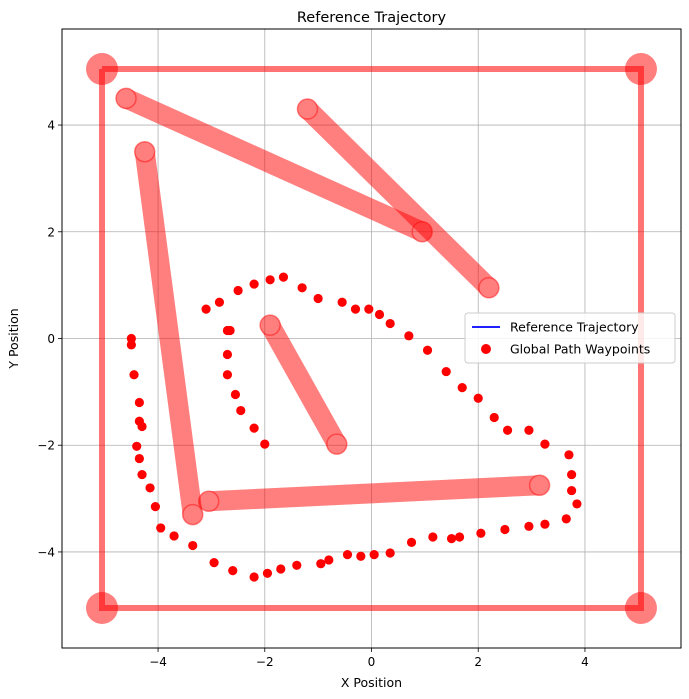 This screenshot has width=689, height=699. Describe the element at coordinates (51, 126) in the screenshot. I see `y-tick-label: 4` at that location.